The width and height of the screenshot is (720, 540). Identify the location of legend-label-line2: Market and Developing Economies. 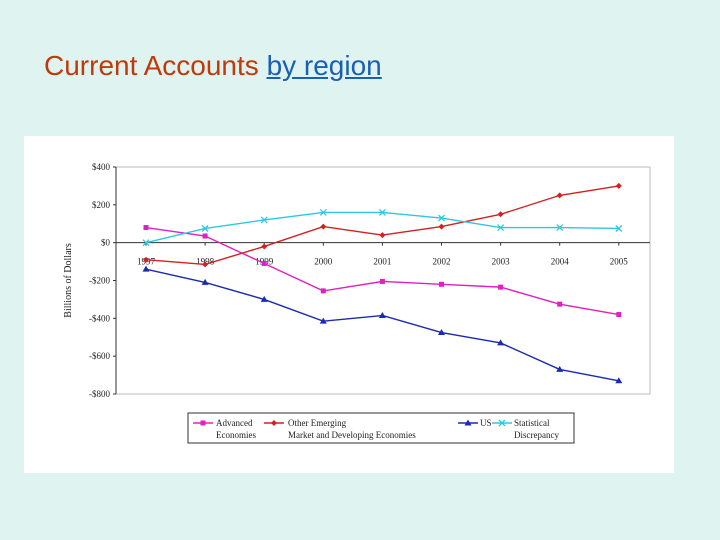
(352, 435).